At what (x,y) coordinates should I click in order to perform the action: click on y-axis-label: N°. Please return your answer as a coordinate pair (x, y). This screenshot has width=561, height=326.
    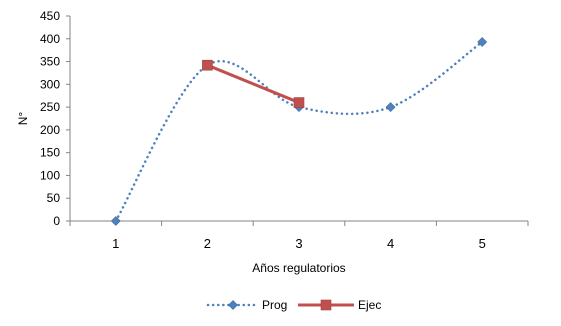
    Looking at the image, I should click on (23, 119).